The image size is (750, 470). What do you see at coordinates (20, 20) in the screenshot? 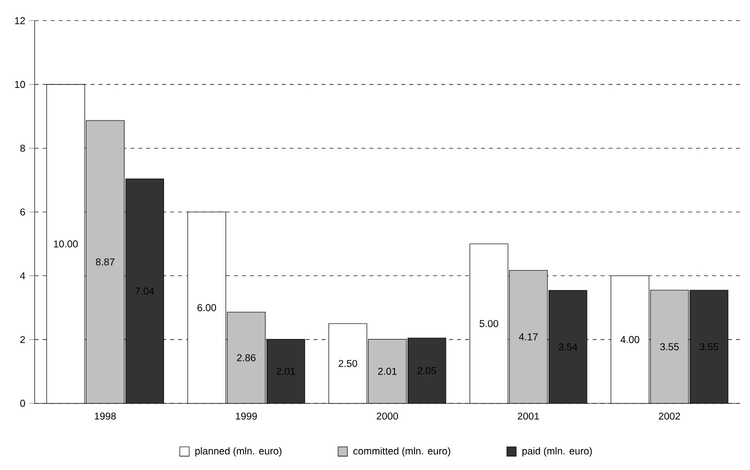
I see `y-tick-label: 12` at bounding box center [20, 20].